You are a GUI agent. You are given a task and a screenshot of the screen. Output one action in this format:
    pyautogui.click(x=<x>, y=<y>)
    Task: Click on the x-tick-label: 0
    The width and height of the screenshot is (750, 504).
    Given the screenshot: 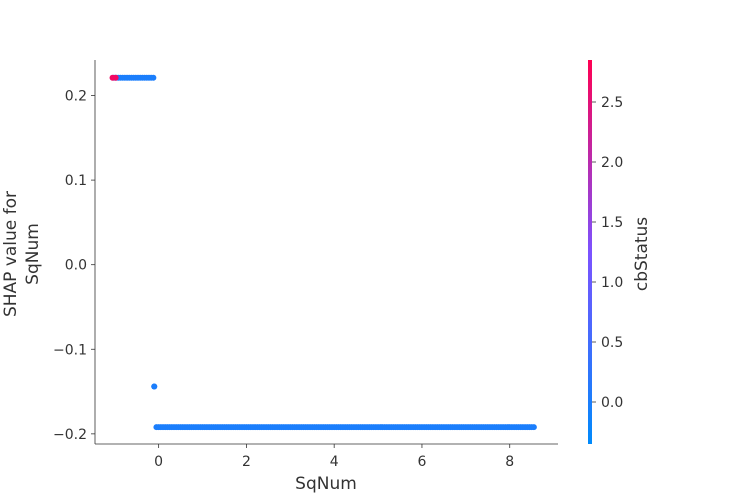 What is the action you would take?
    pyautogui.click(x=158, y=462)
    